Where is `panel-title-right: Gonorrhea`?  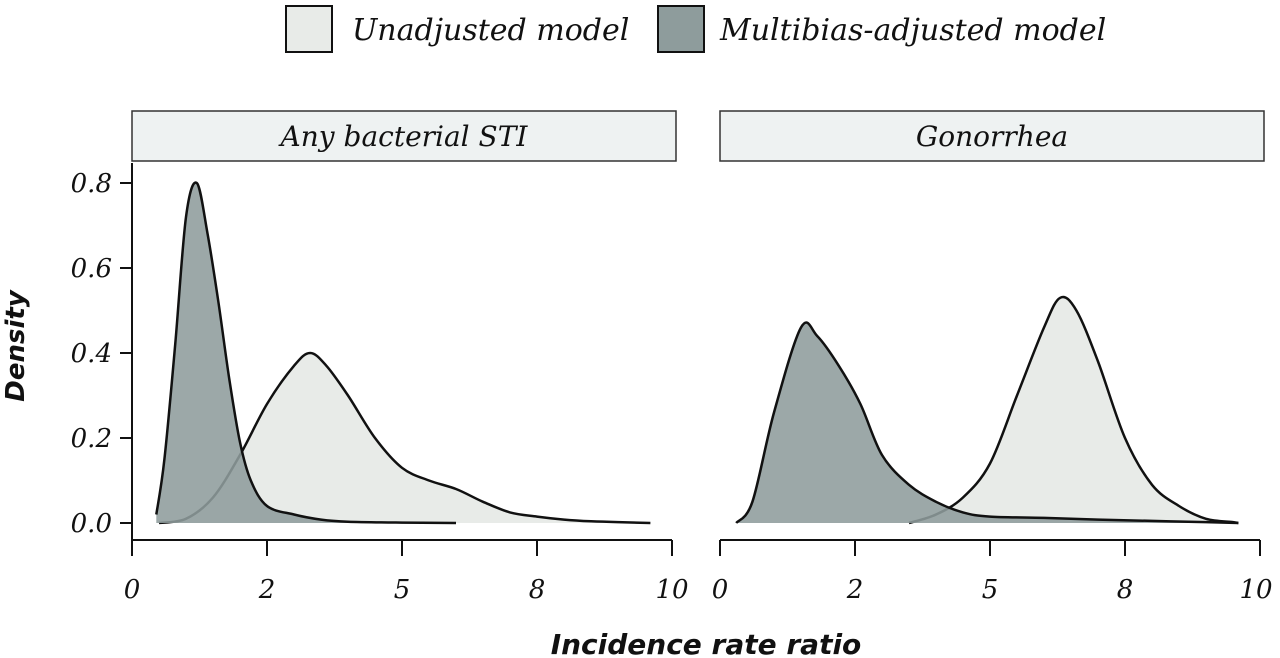
panel-title-right: Gonorrhea is located at coordinates (992, 136).